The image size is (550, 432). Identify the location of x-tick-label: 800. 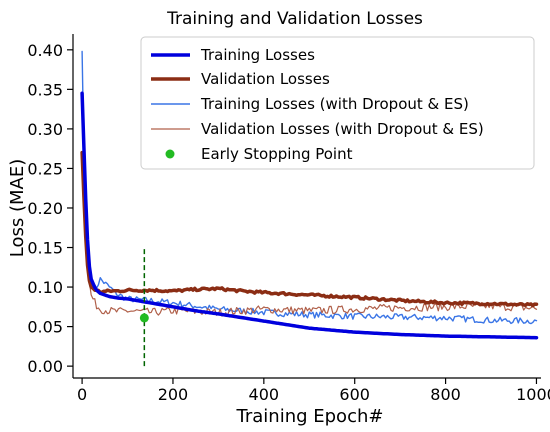
(445, 394).